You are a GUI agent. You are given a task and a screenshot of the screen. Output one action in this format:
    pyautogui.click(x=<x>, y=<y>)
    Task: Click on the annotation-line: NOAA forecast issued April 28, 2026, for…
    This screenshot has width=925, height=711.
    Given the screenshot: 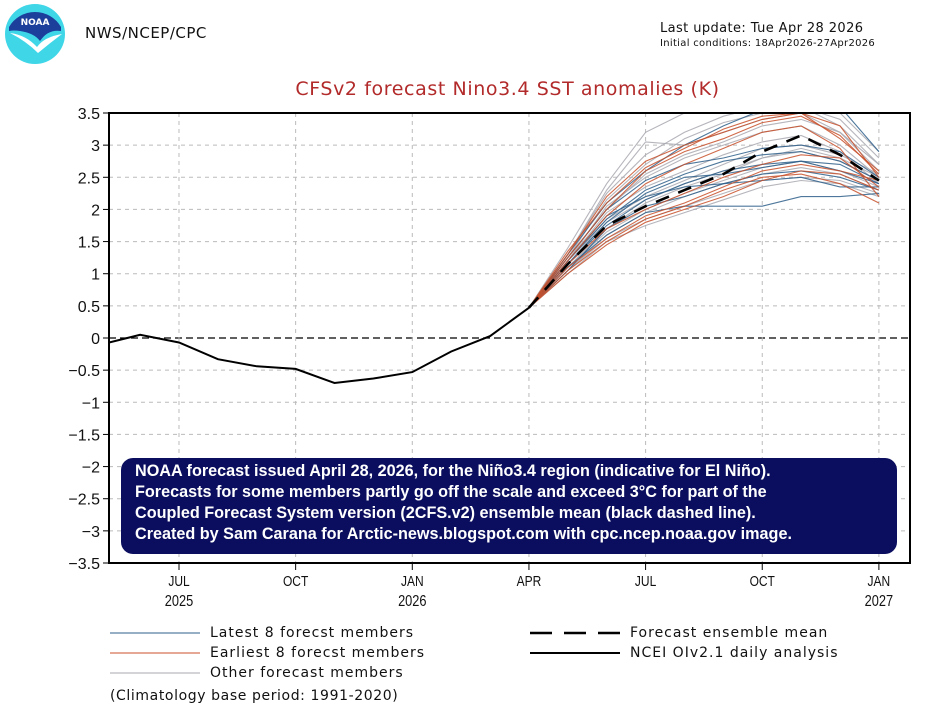 What is the action you would take?
    pyautogui.click(x=453, y=471)
    